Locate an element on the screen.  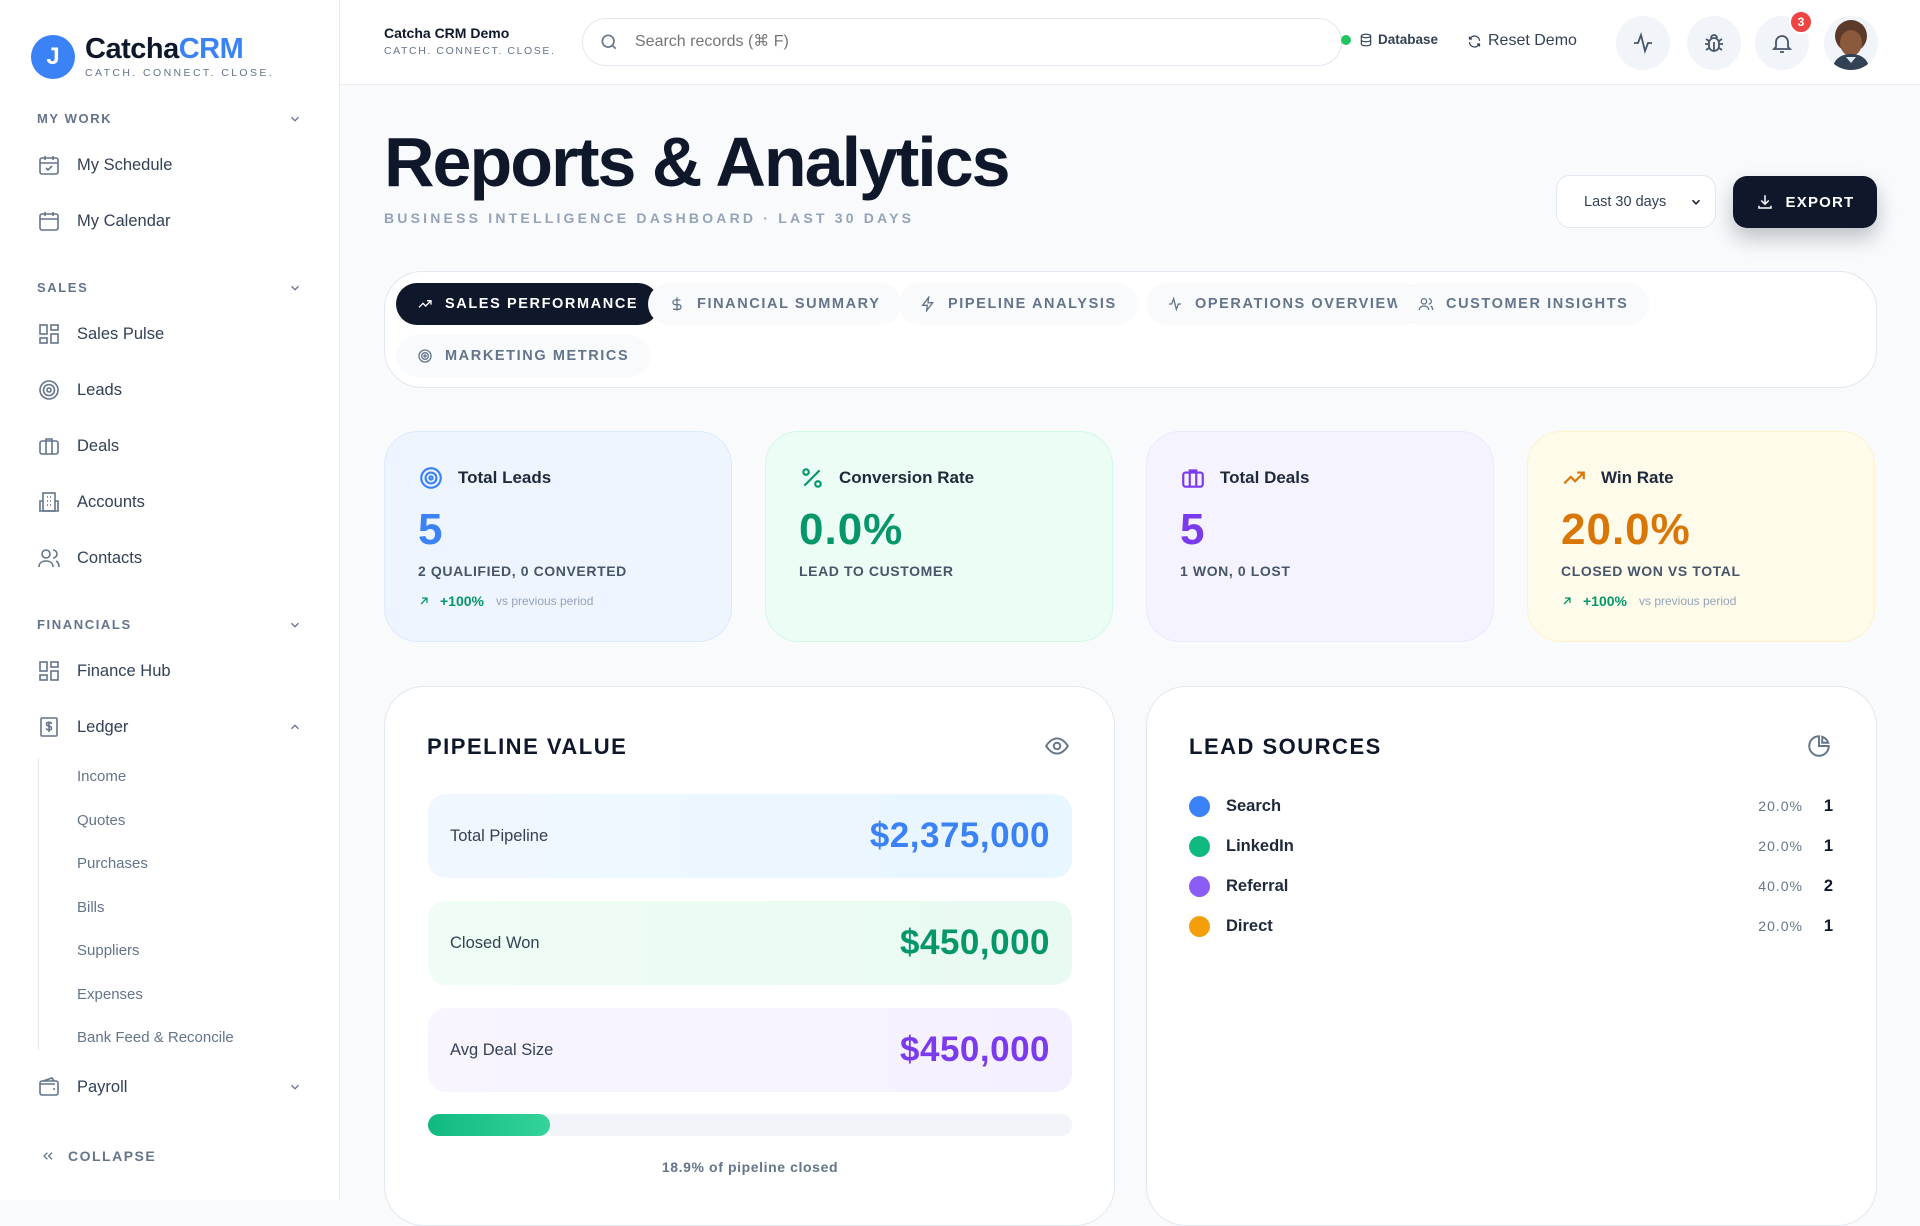
sidebar-item-finance-hub: Finance Hub is located at coordinates (169, 671).